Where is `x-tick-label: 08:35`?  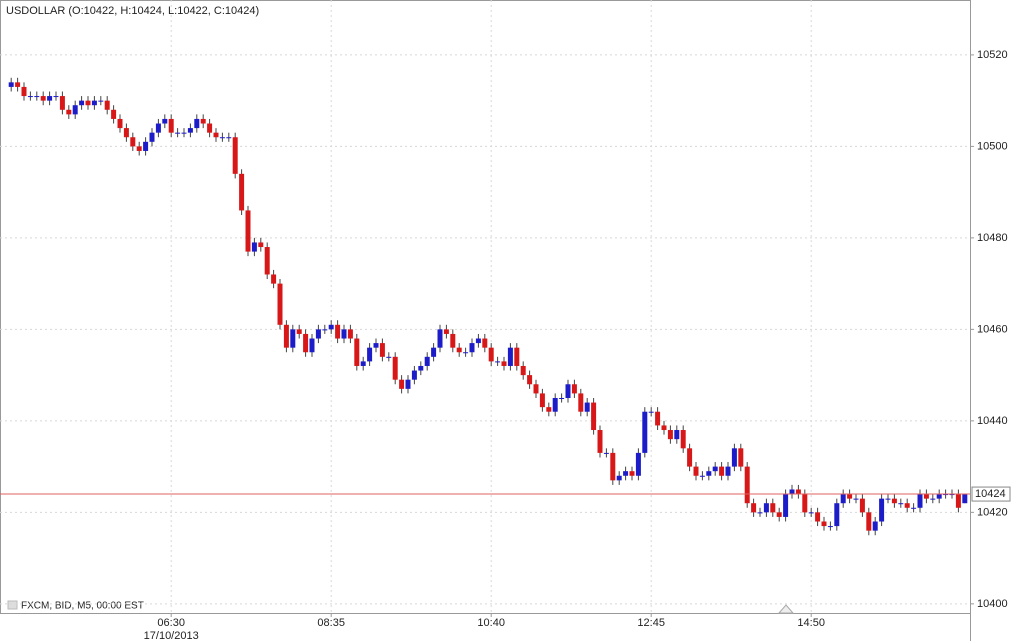
x-tick-label: 08:35 is located at coordinates (331, 623).